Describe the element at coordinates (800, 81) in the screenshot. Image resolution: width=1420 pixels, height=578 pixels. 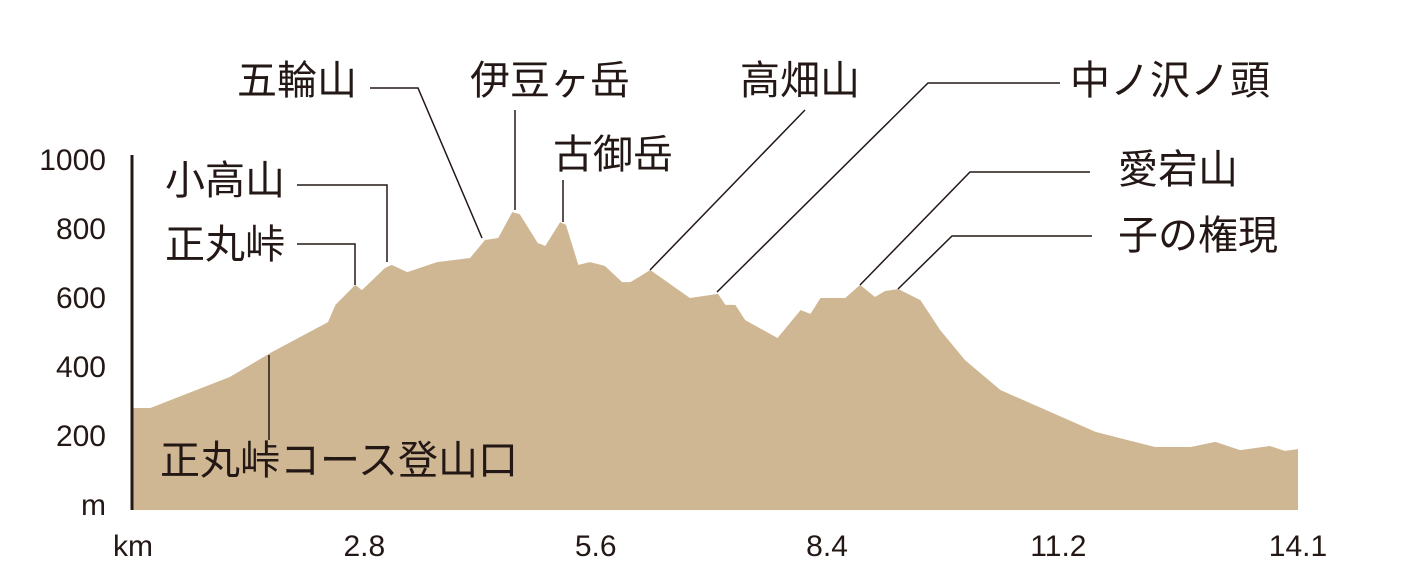
I see `peak-label: 高畑山` at that location.